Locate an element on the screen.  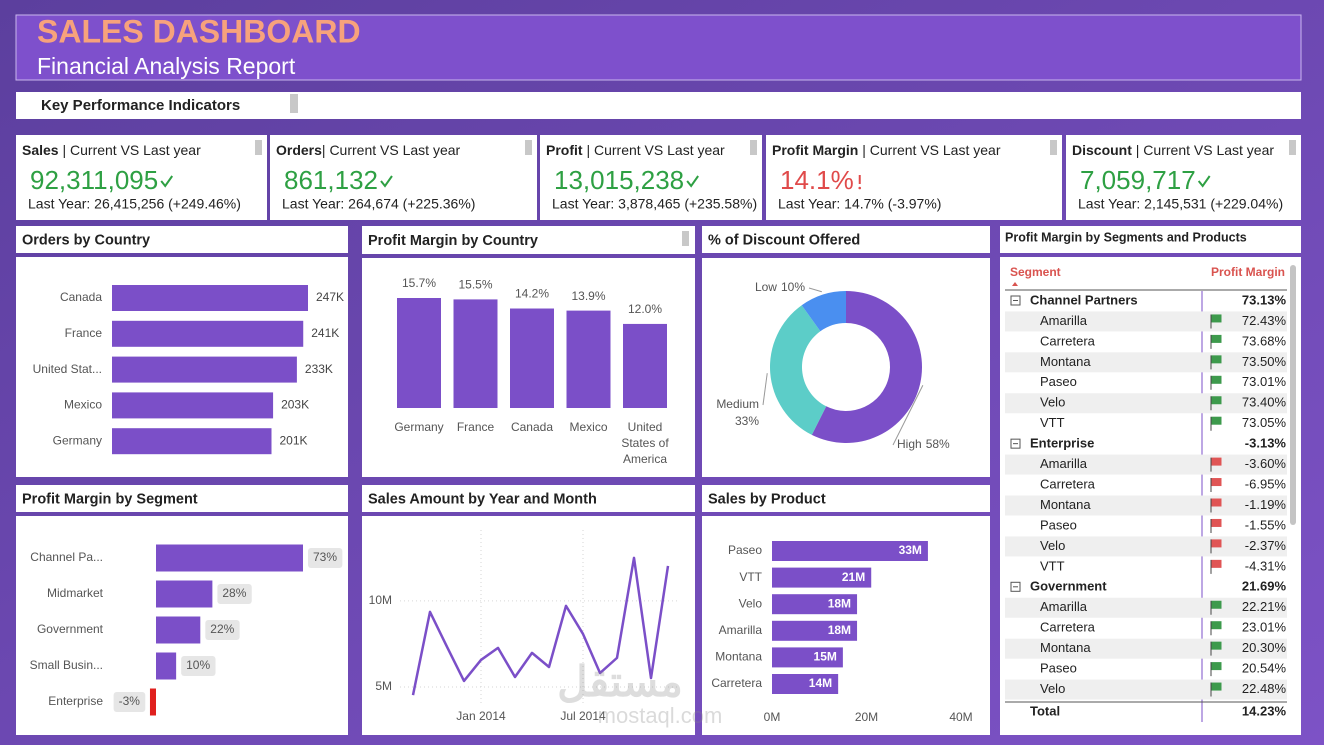
sort-icon is located at coordinates (1015, 284).